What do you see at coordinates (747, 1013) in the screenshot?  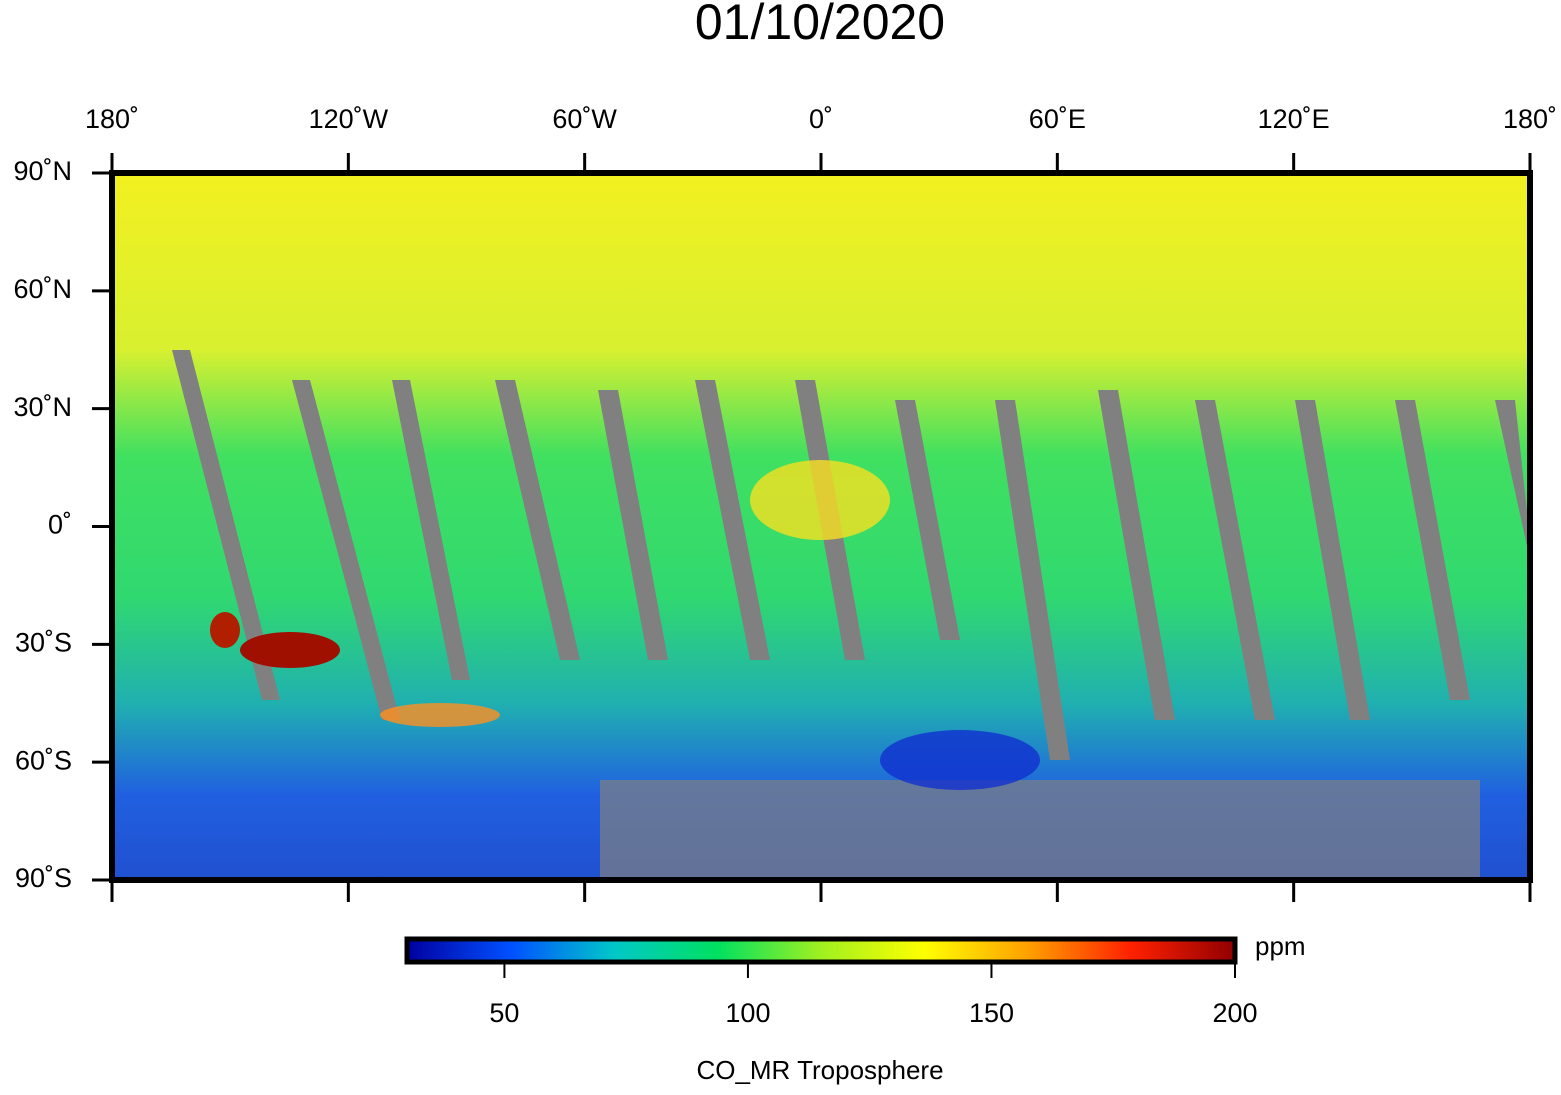 I see `colorbar-tick-label: 100` at bounding box center [747, 1013].